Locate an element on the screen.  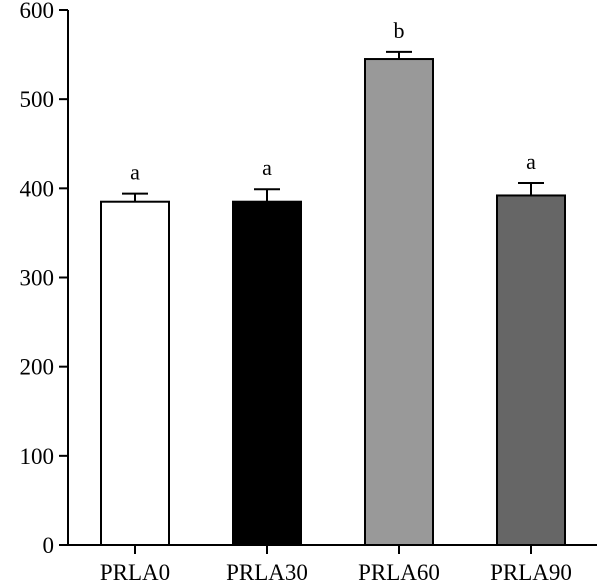
y-tick-label: 400 is located at coordinates (37, 188).